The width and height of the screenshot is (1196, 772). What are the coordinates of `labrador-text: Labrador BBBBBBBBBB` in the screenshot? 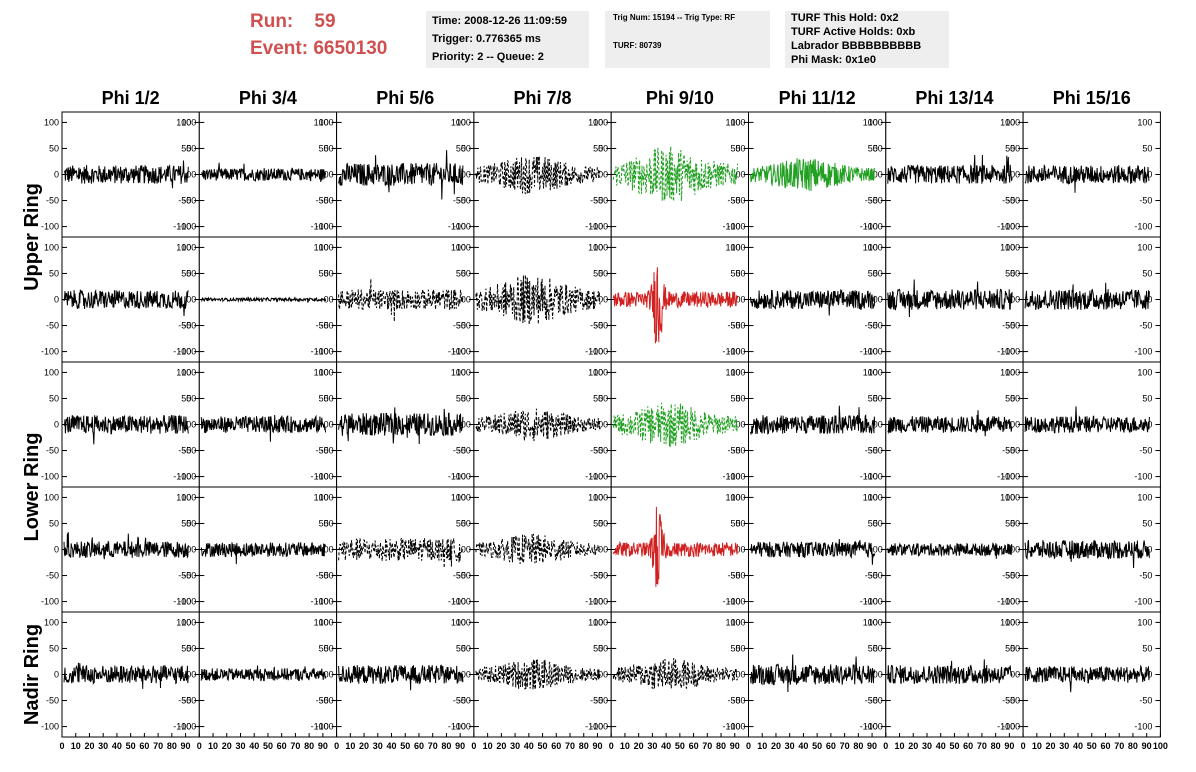 It's located at (856, 46).